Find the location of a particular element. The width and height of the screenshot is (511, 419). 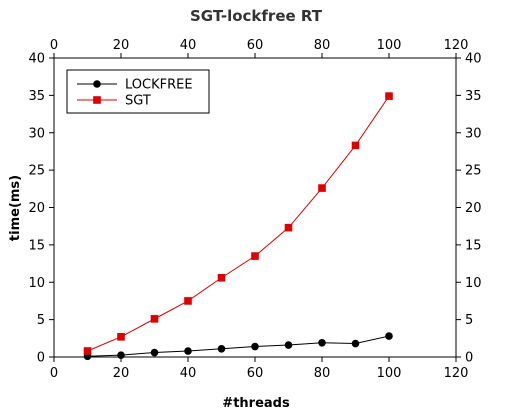

y-tick-label-left: 35 is located at coordinates (36, 96).